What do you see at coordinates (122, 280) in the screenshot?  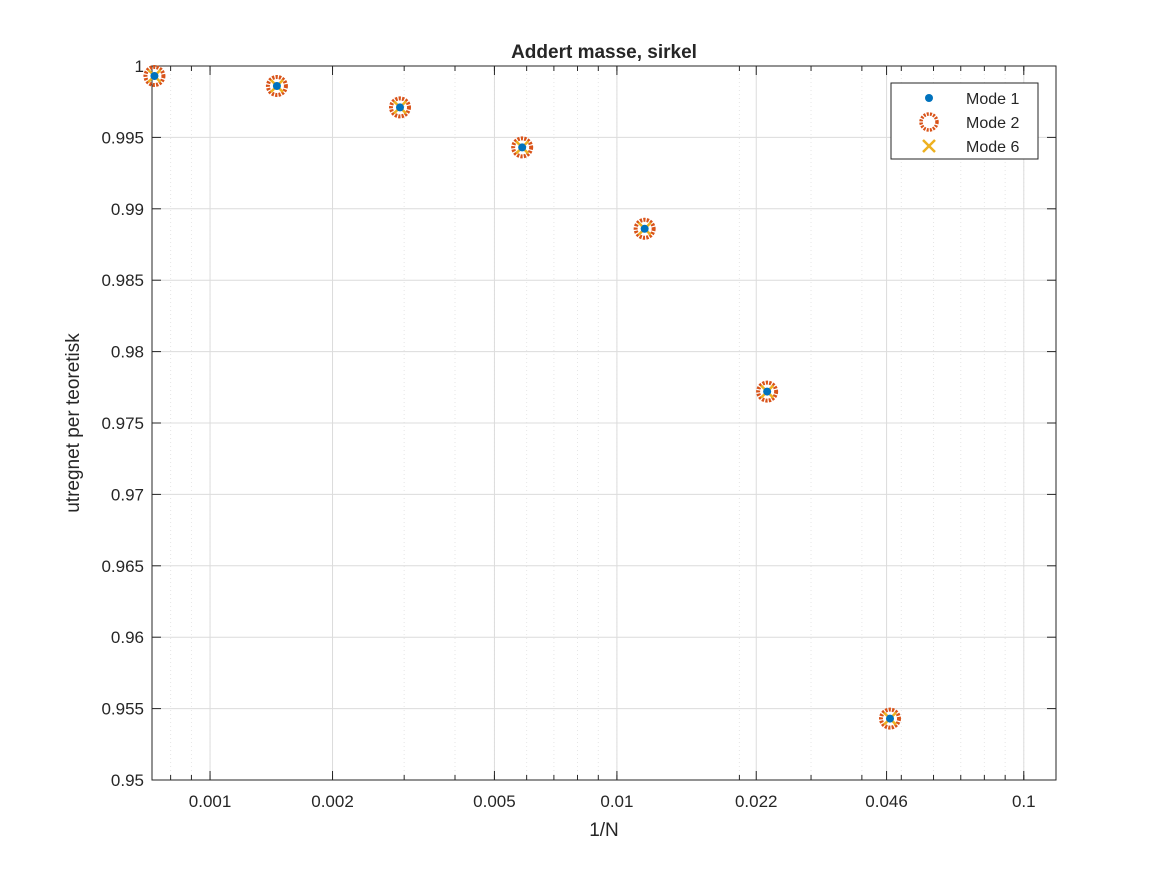 I see `y-tick-label: 0.985` at bounding box center [122, 280].